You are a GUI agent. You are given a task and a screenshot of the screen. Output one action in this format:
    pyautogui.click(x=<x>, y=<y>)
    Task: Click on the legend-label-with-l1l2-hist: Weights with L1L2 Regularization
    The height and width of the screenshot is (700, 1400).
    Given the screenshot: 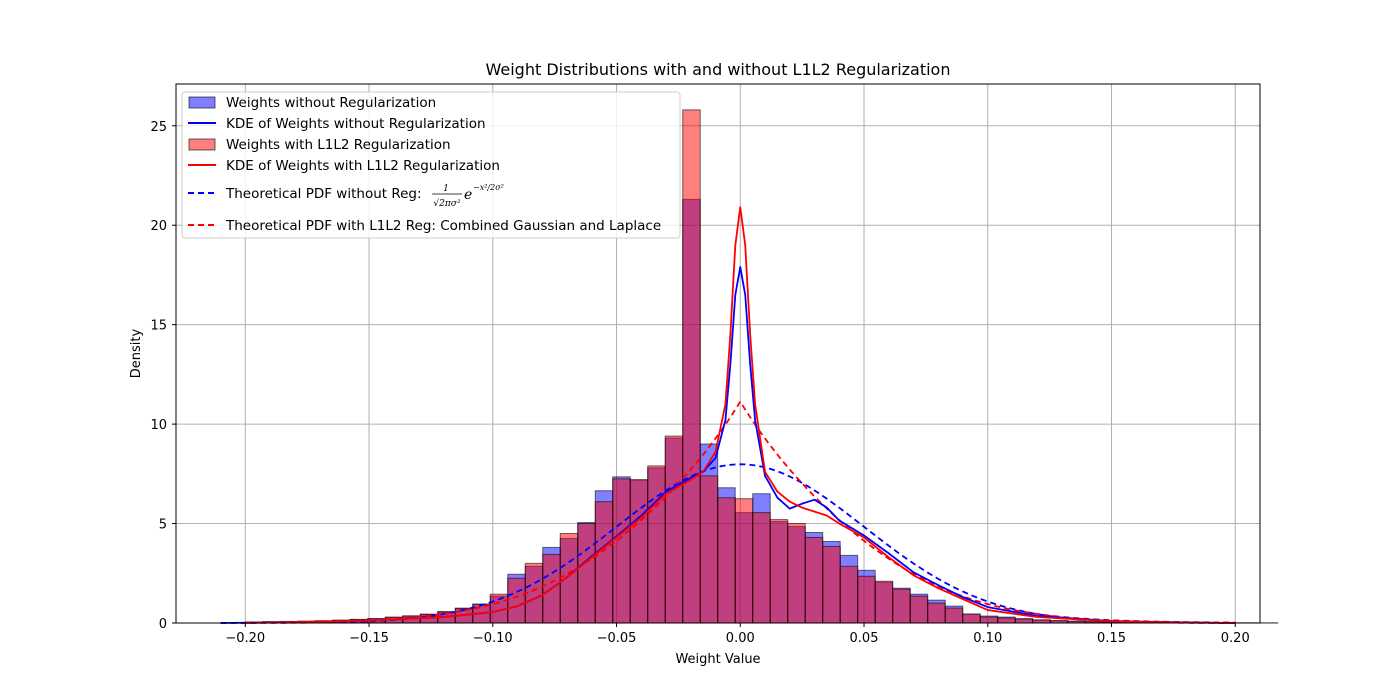 What is the action you would take?
    pyautogui.click(x=338, y=145)
    